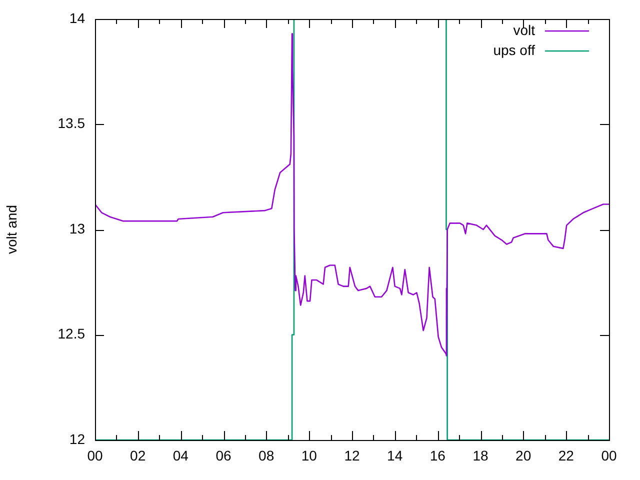 This screenshot has height=480, width=640. I want to click on x-tick-label: 14, so click(395, 455).